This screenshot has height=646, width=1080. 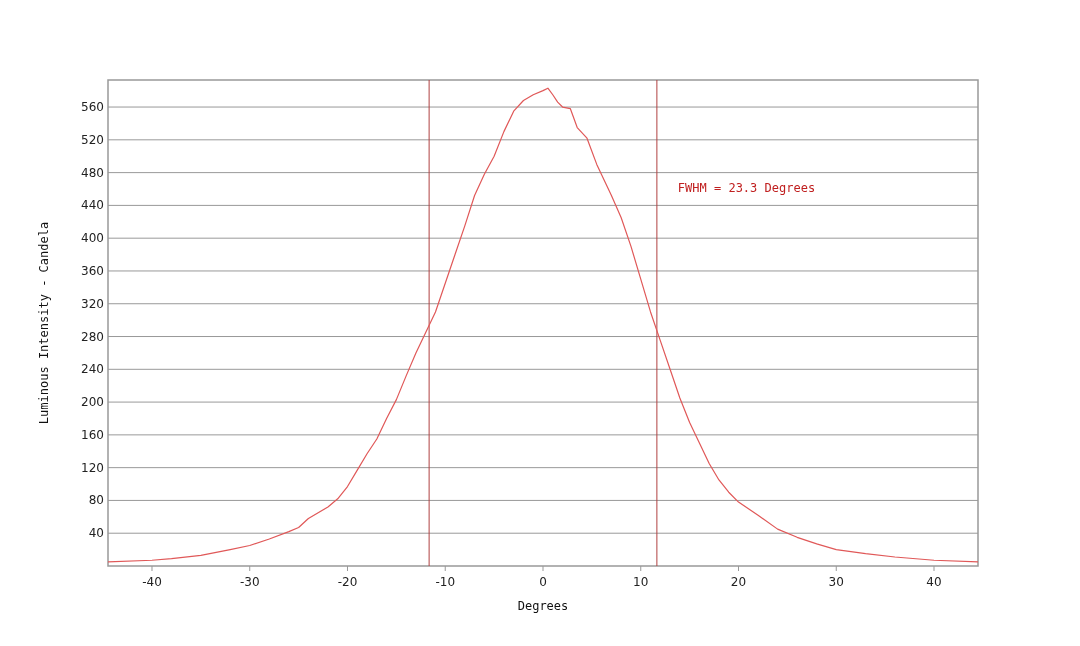 What do you see at coordinates (934, 582) in the screenshot?
I see `x-tick-label: 40` at bounding box center [934, 582].